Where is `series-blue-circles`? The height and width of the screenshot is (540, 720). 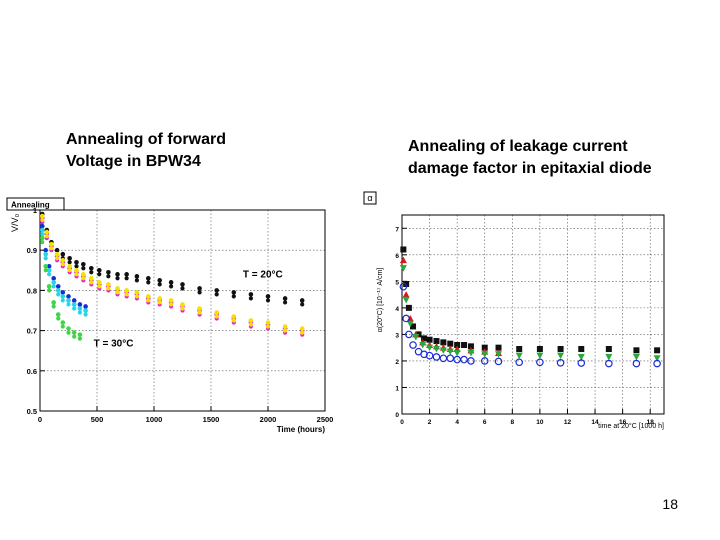 series-blue-circles is located at coordinates (530, 325).